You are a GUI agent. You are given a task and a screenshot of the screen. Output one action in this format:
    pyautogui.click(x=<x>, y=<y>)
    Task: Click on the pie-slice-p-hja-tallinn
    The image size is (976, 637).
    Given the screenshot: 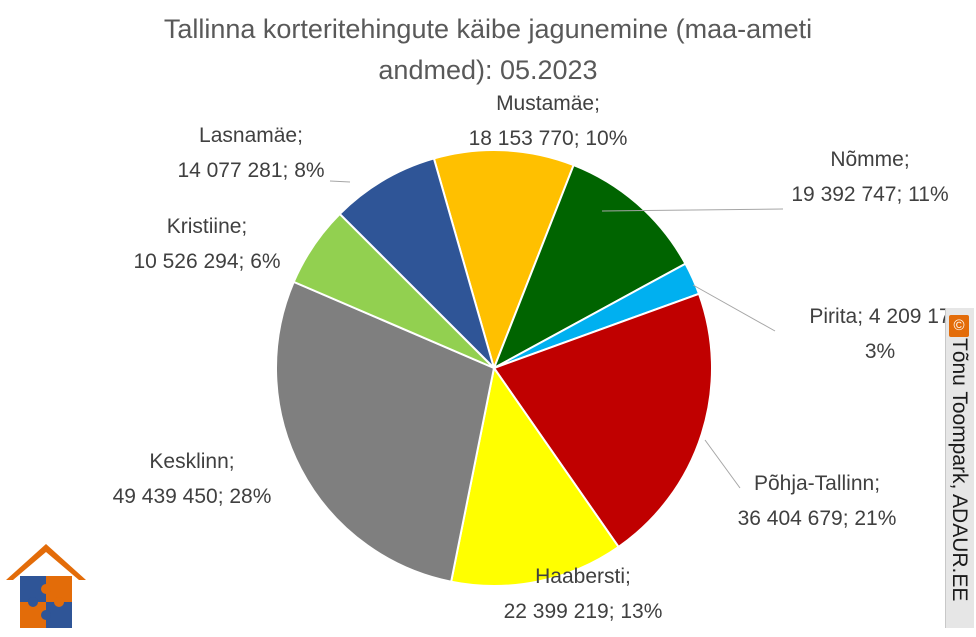 What is the action you would take?
    pyautogui.click(x=602, y=420)
    